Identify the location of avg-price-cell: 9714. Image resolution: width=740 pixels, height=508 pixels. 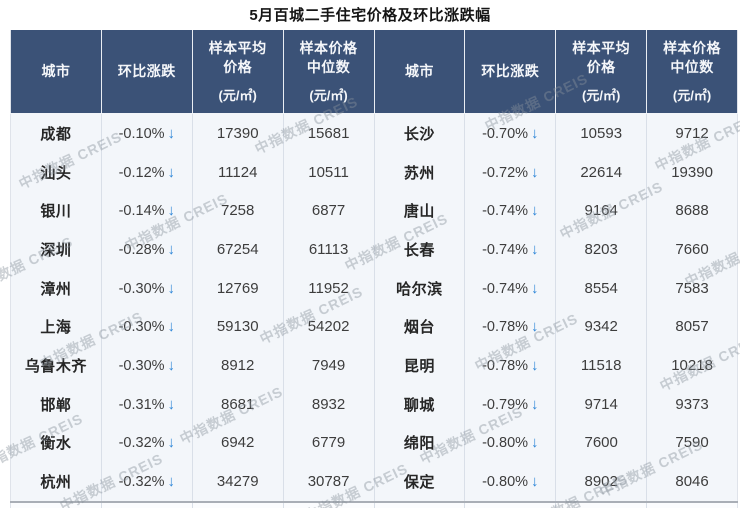
(601, 404).